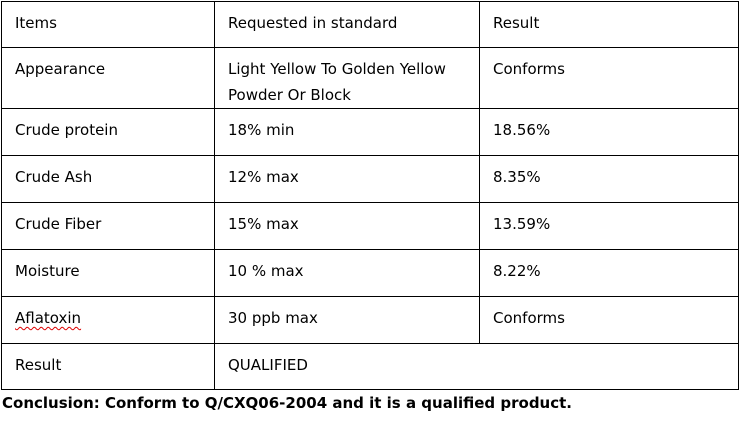  What do you see at coordinates (609, 226) in the screenshot?
I see `cell: 13.59%` at bounding box center [609, 226].